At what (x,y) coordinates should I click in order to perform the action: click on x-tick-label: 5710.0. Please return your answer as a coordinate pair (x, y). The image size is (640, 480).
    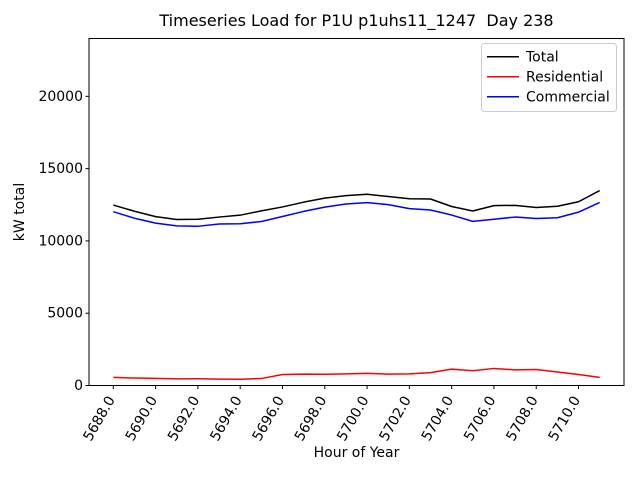
    Looking at the image, I should click on (565, 419).